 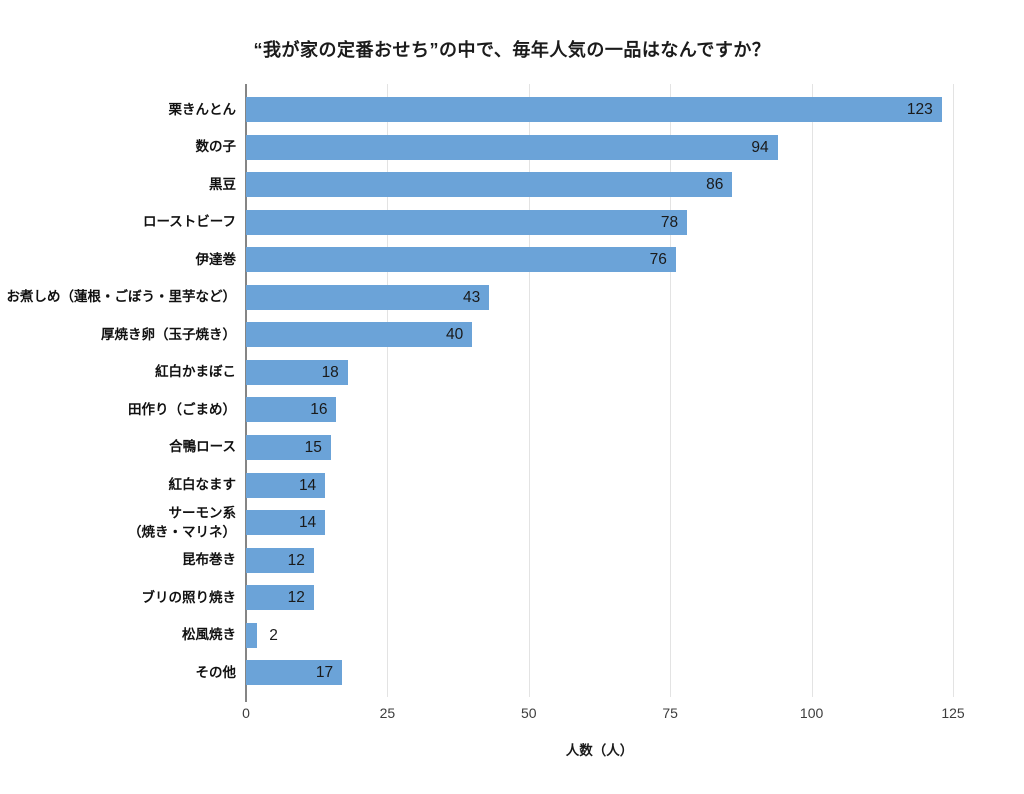 What do you see at coordinates (599, 673) in the screenshot?
I see `bar-row: 17` at bounding box center [599, 673].